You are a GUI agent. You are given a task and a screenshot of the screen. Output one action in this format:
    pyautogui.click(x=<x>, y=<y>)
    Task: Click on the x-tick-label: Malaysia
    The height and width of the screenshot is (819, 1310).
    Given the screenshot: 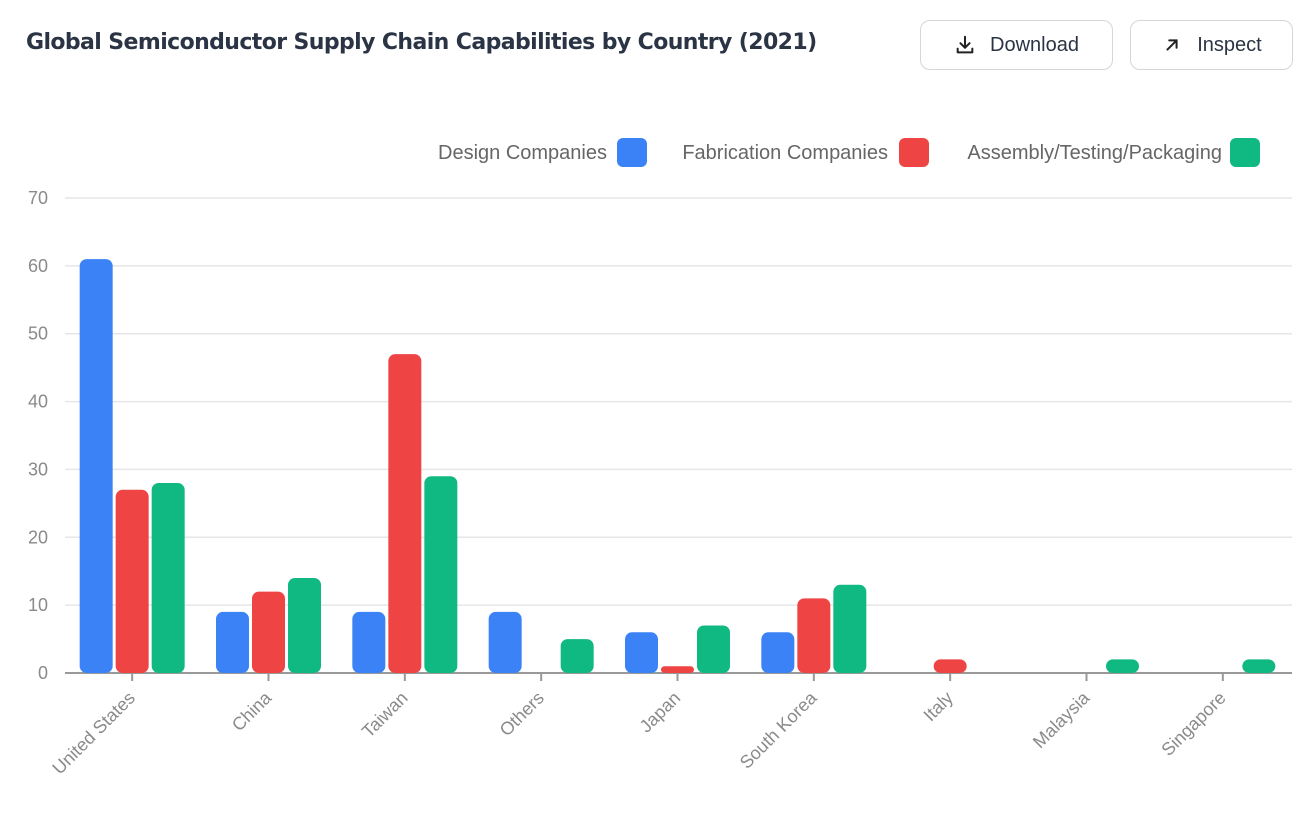 What is the action you would take?
    pyautogui.click(x=1061, y=719)
    